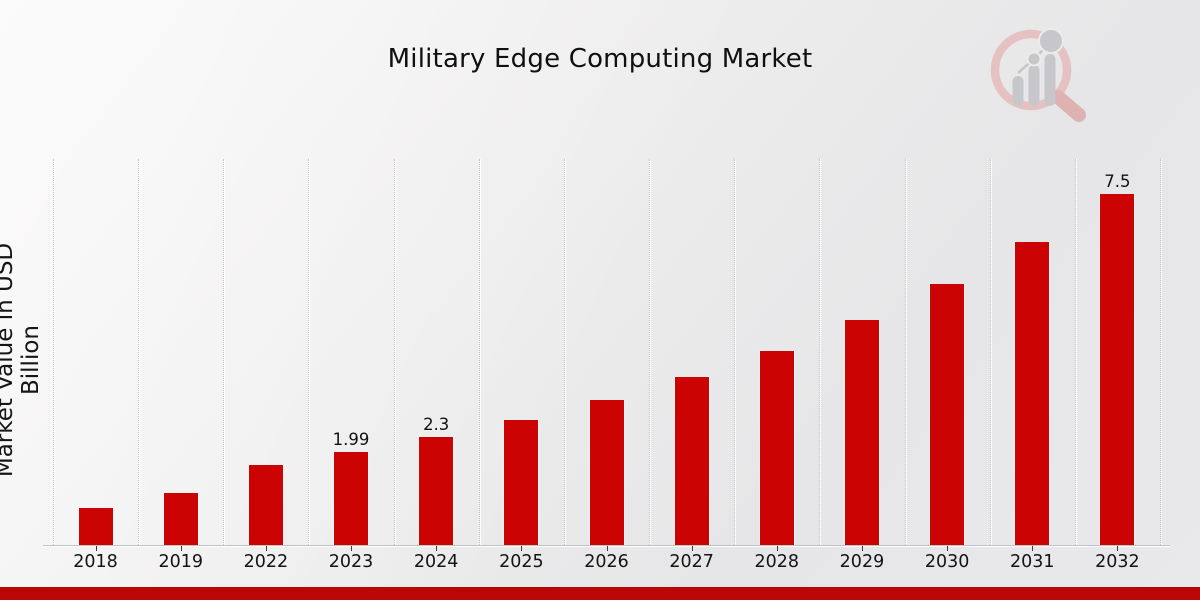 The image size is (1200, 600). What do you see at coordinates (606, 562) in the screenshot?
I see `x-tick-label-2026: 2026` at bounding box center [606, 562].